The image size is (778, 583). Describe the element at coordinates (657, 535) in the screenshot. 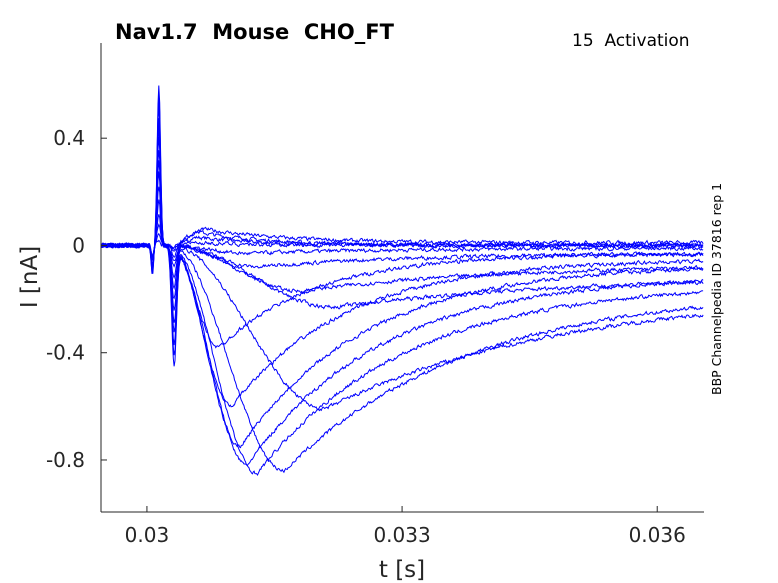

I see `x-tick-label: 0.036` at that location.